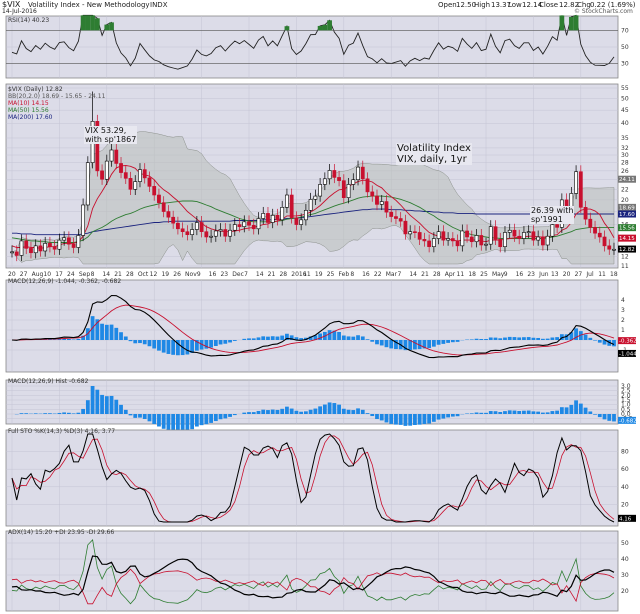  I want to click on price-tick-label: 28, so click(625, 163).